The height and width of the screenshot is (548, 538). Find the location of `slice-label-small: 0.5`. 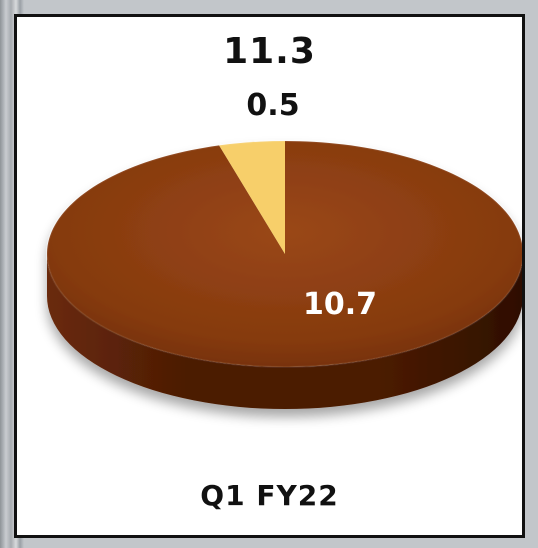

slice-label-small: 0.5 is located at coordinates (272, 105).